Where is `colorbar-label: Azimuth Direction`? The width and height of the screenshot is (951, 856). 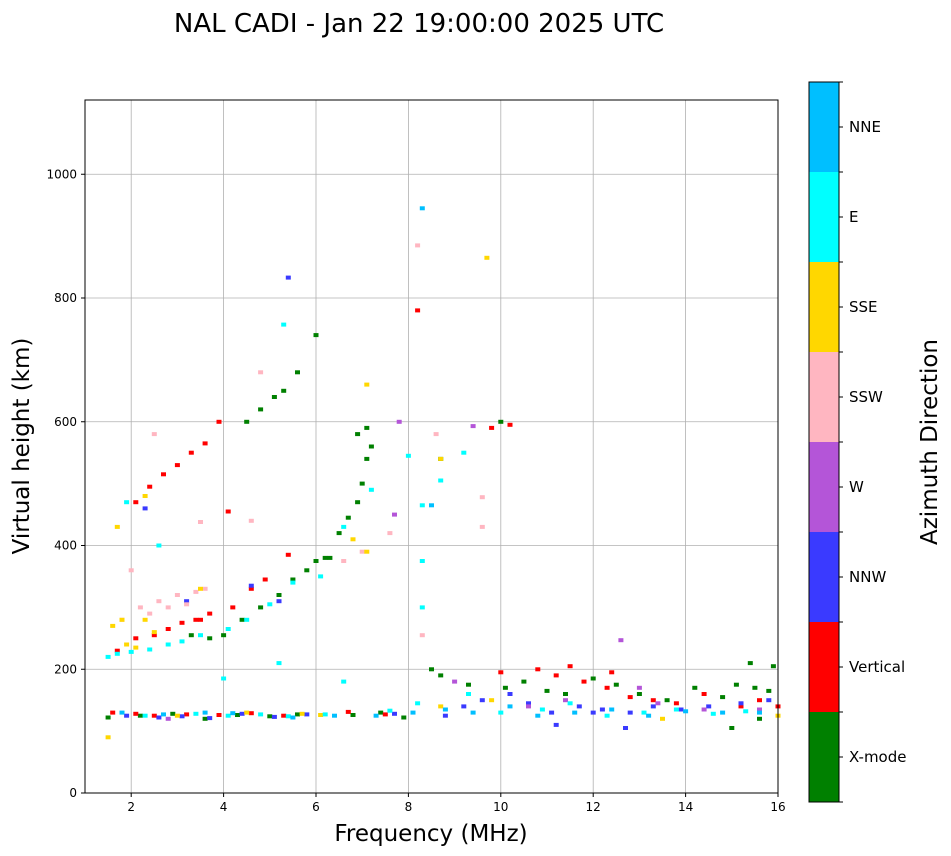
colorbar-label: Azimuth Direction is located at coordinates (930, 442).